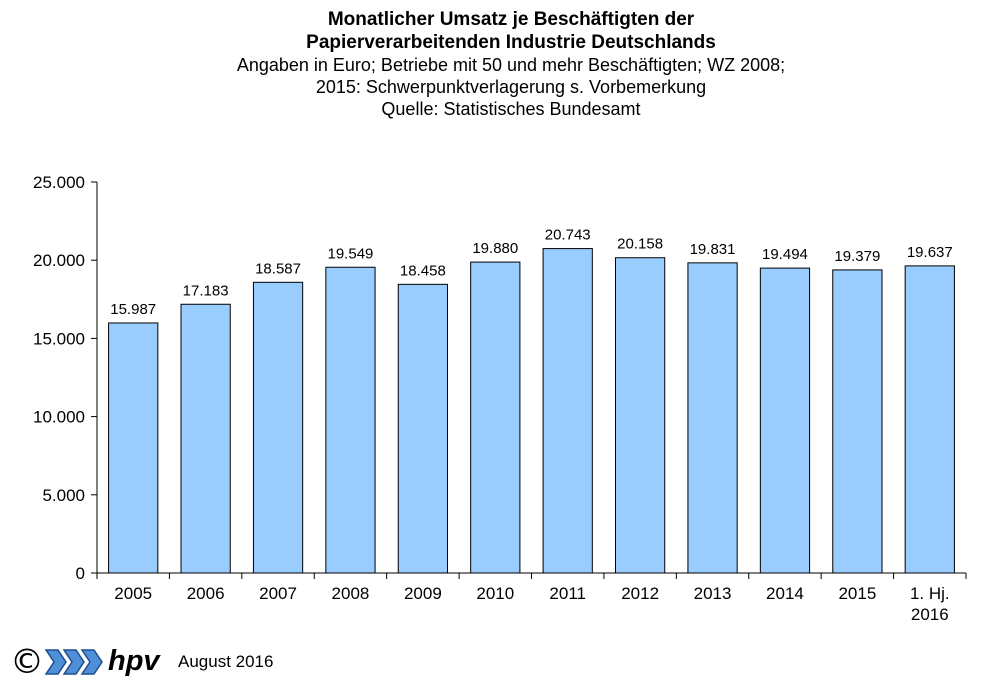  I want to click on hpv-logo: hpv, so click(134, 661).